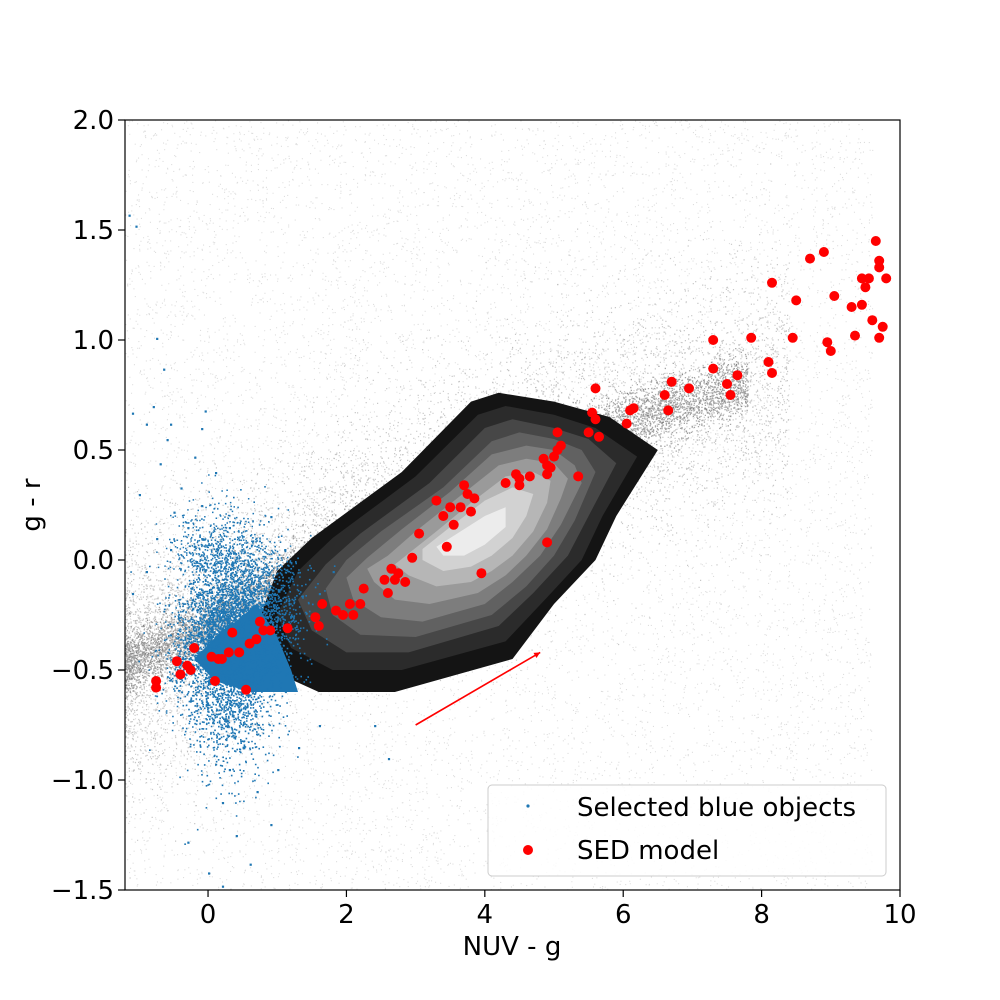 This screenshot has width=1000, height=1000. Describe the element at coordinates (93, 231) in the screenshot. I see `y-tick-label: 1.5` at that location.